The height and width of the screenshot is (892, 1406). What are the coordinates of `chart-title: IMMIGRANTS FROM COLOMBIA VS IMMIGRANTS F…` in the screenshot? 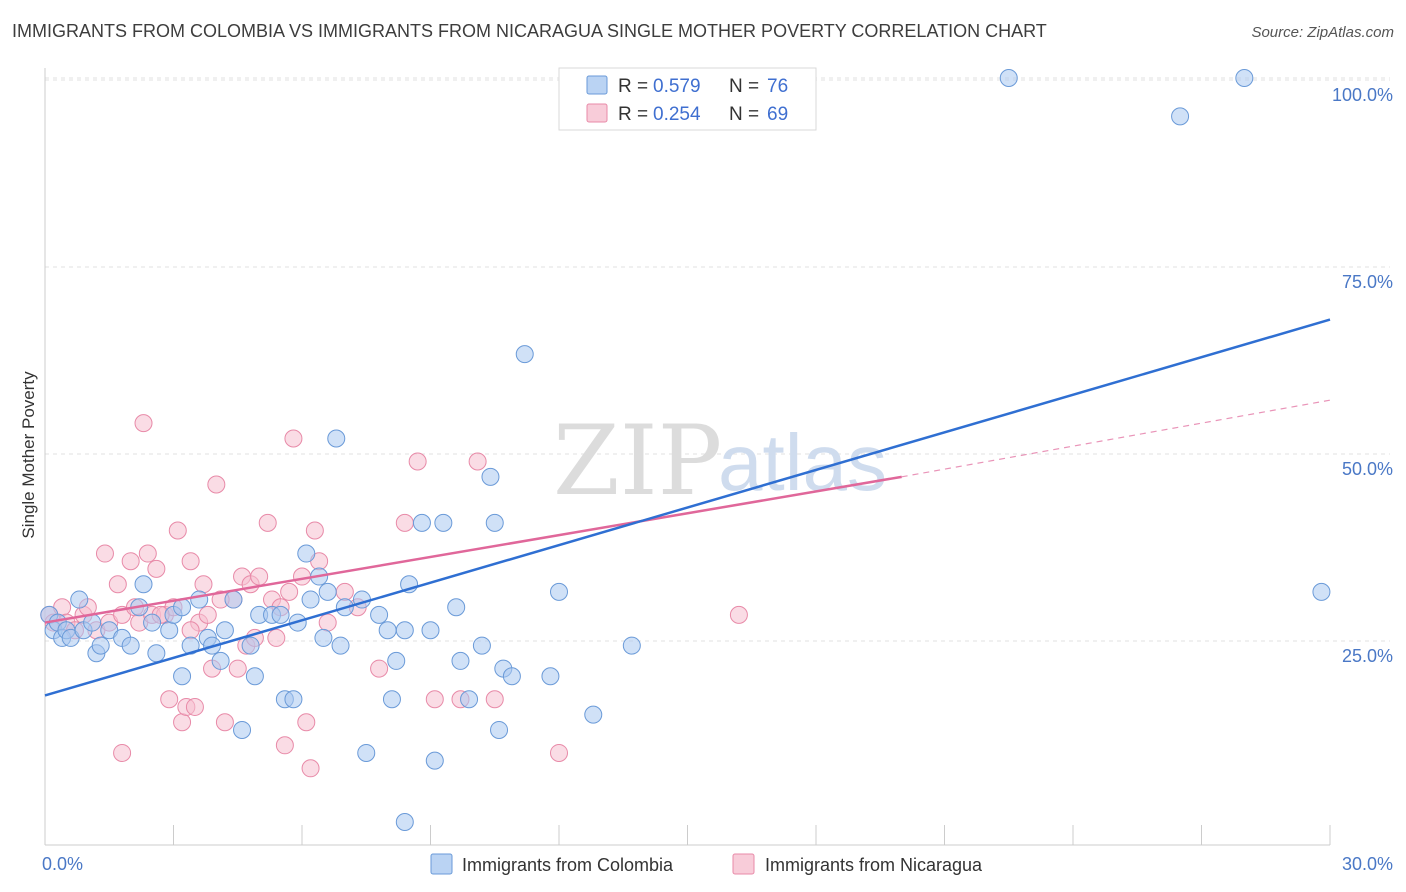 It's located at (529, 31).